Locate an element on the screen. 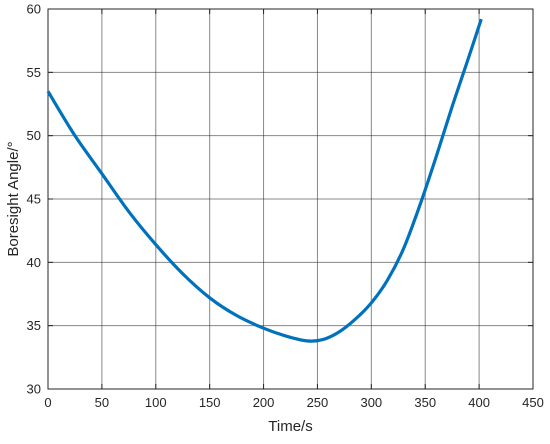 Image resolution: width=550 pixels, height=444 pixels. x-tick-label: 100 is located at coordinates (156, 402).